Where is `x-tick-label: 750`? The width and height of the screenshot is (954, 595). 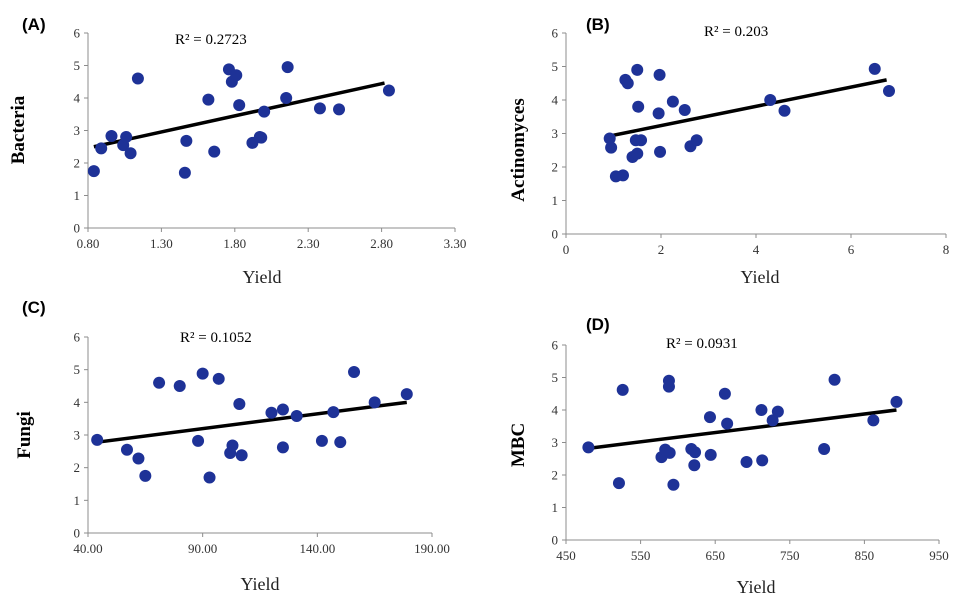 x-tick-label: 750 is located at coordinates (790, 555).